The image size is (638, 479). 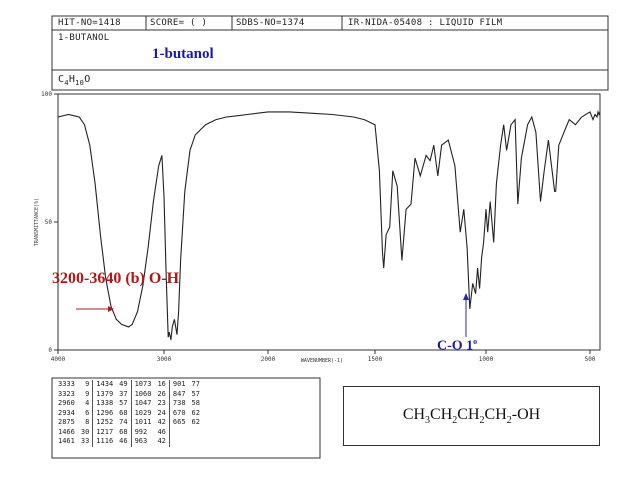 I want to click on peak-row: 1461 33 1116 46 963 42, so click(x=129, y=442).